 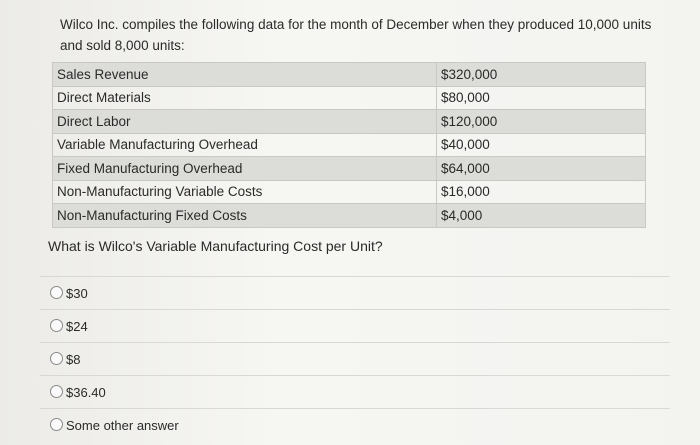 What do you see at coordinates (244, 191) in the screenshot?
I see `row-label: Non-Manufacturing Variable Costs` at bounding box center [244, 191].